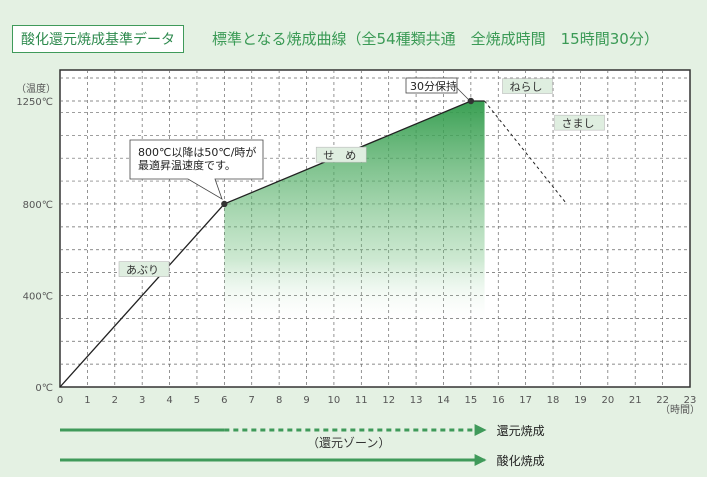 The width and height of the screenshot is (707, 477). Describe the element at coordinates (525, 400) in the screenshot. I see `x-tick-label: 17` at that location.